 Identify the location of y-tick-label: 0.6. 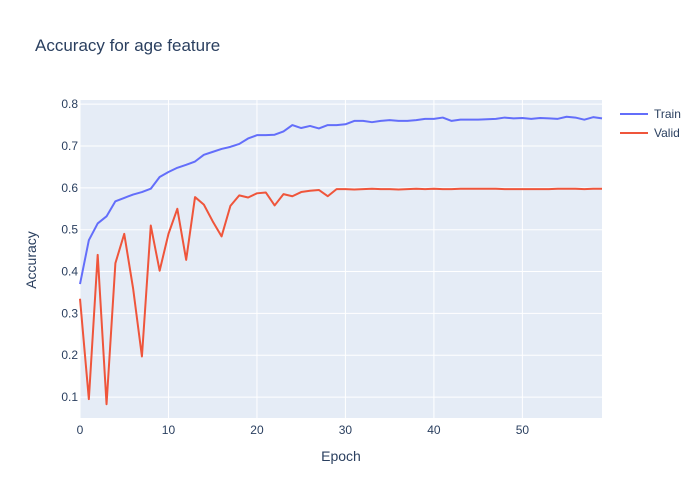
(69, 188).